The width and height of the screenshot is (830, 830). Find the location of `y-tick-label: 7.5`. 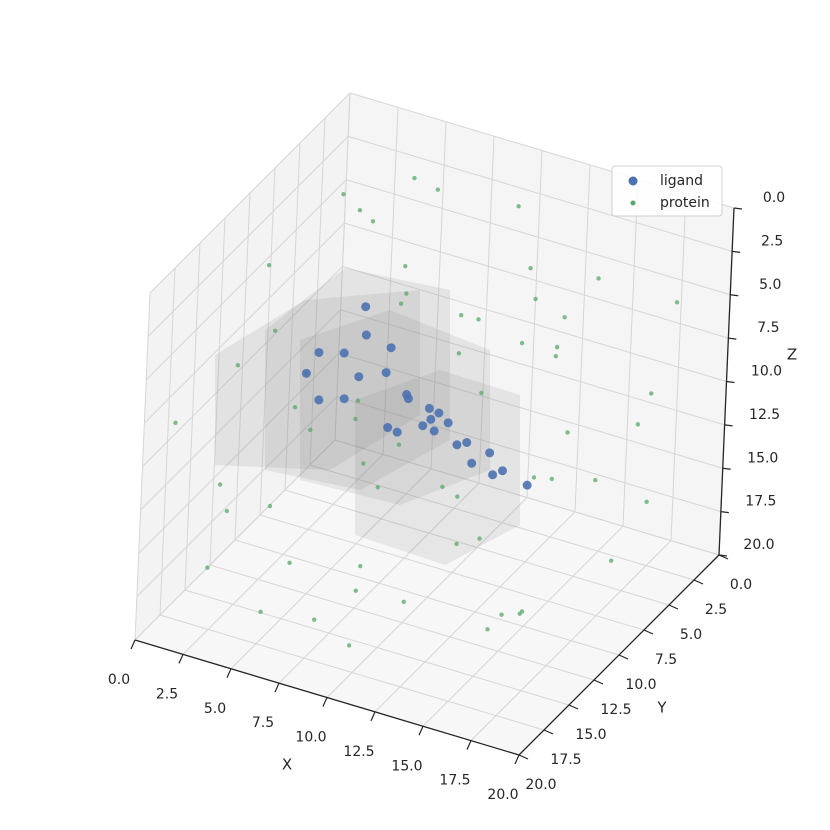

y-tick-label: 7.5 is located at coordinates (666, 660).